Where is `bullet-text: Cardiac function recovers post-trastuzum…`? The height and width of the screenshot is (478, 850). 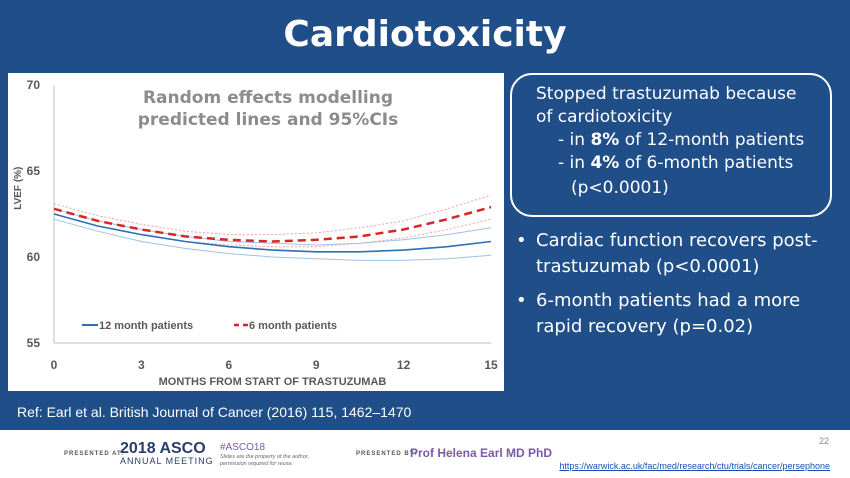 bullet-text: Cardiac function recovers post-trastuzum… is located at coordinates (677, 253).